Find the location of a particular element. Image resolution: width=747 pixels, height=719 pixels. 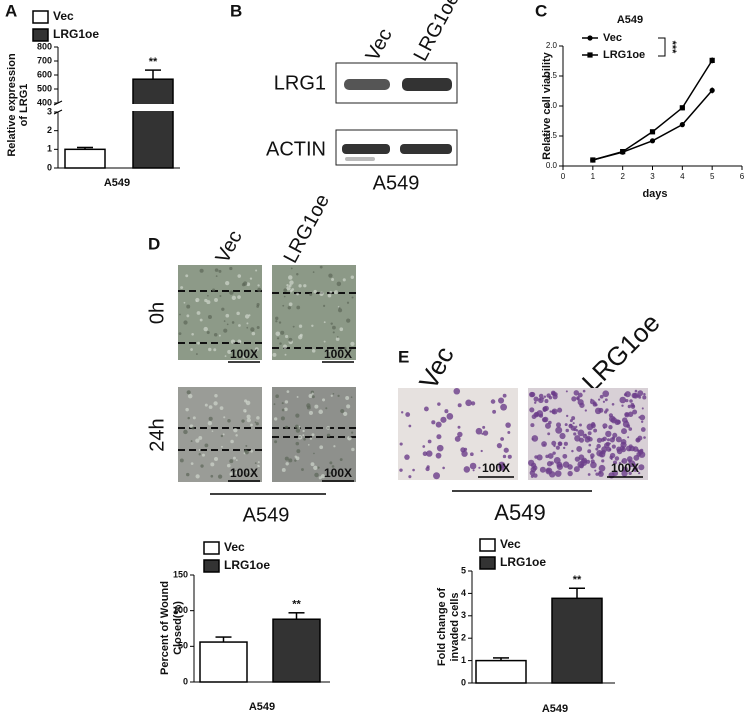

y-tick-label: 0 is located at coordinates (463, 682).